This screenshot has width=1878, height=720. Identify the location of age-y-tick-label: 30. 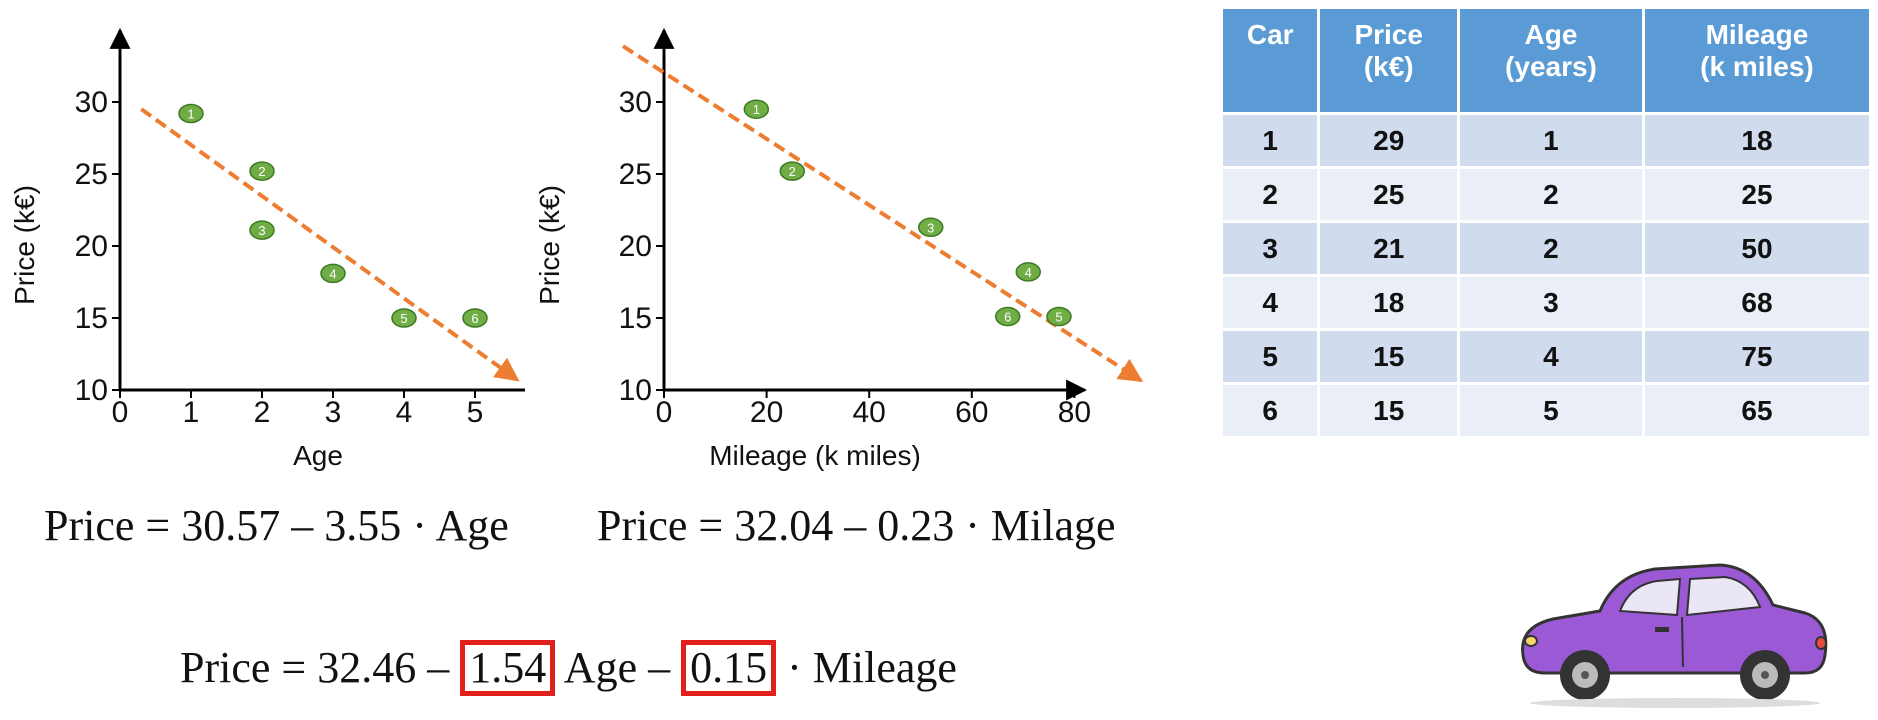
(91, 102).